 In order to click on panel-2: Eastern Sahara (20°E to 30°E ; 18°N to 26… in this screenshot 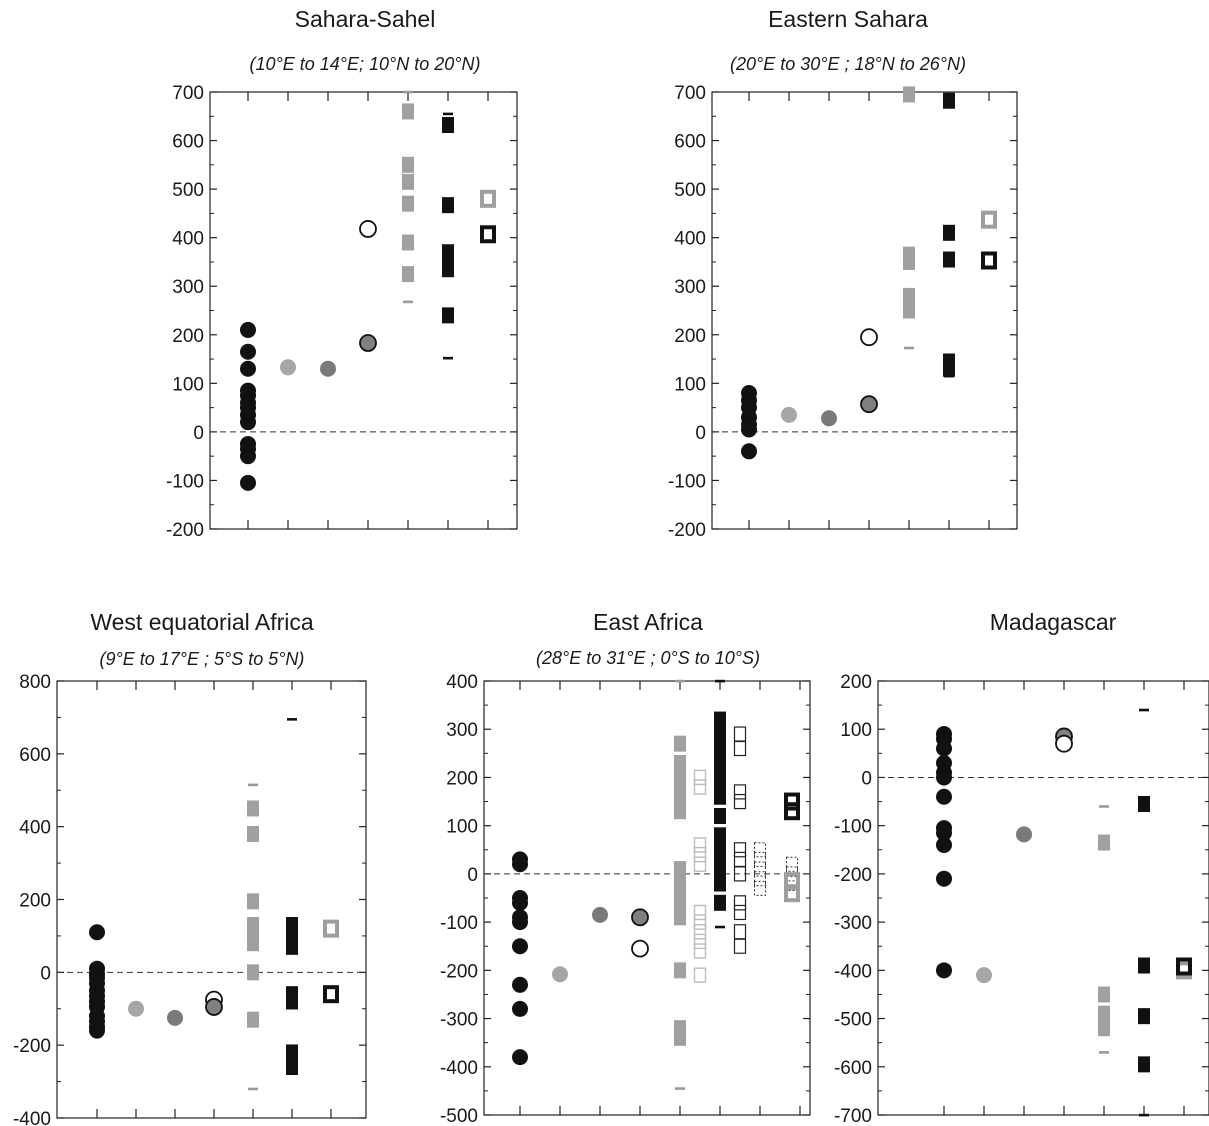, I will do `click(843, 273)`.